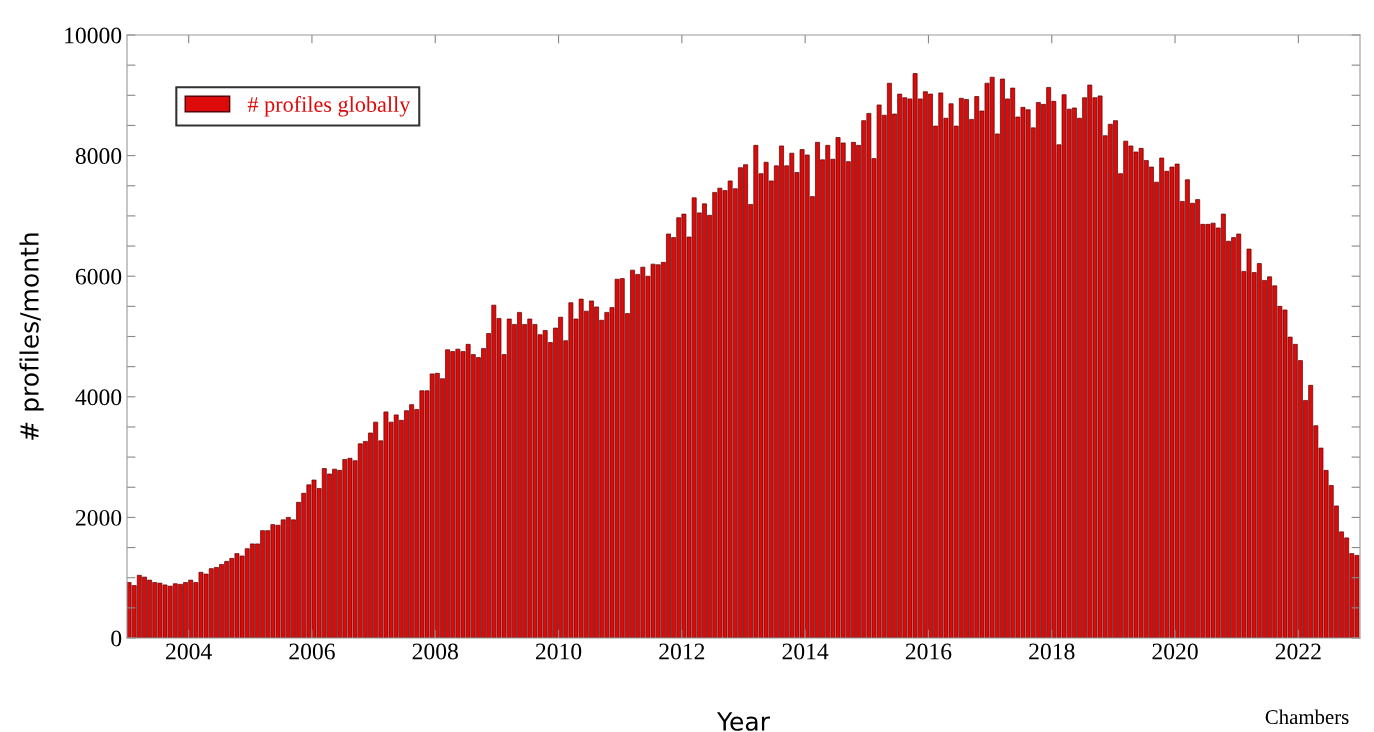  I want to click on x-tick-label: 2006, so click(312, 651).